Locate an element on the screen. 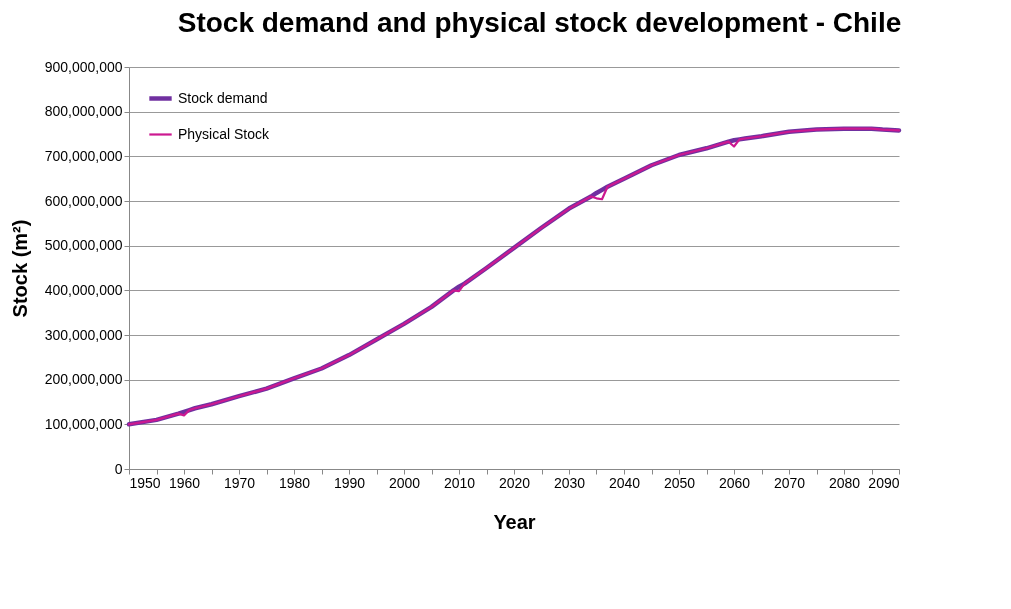 The width and height of the screenshot is (1011, 609). x-tick-label: 2080 is located at coordinates (844, 482).